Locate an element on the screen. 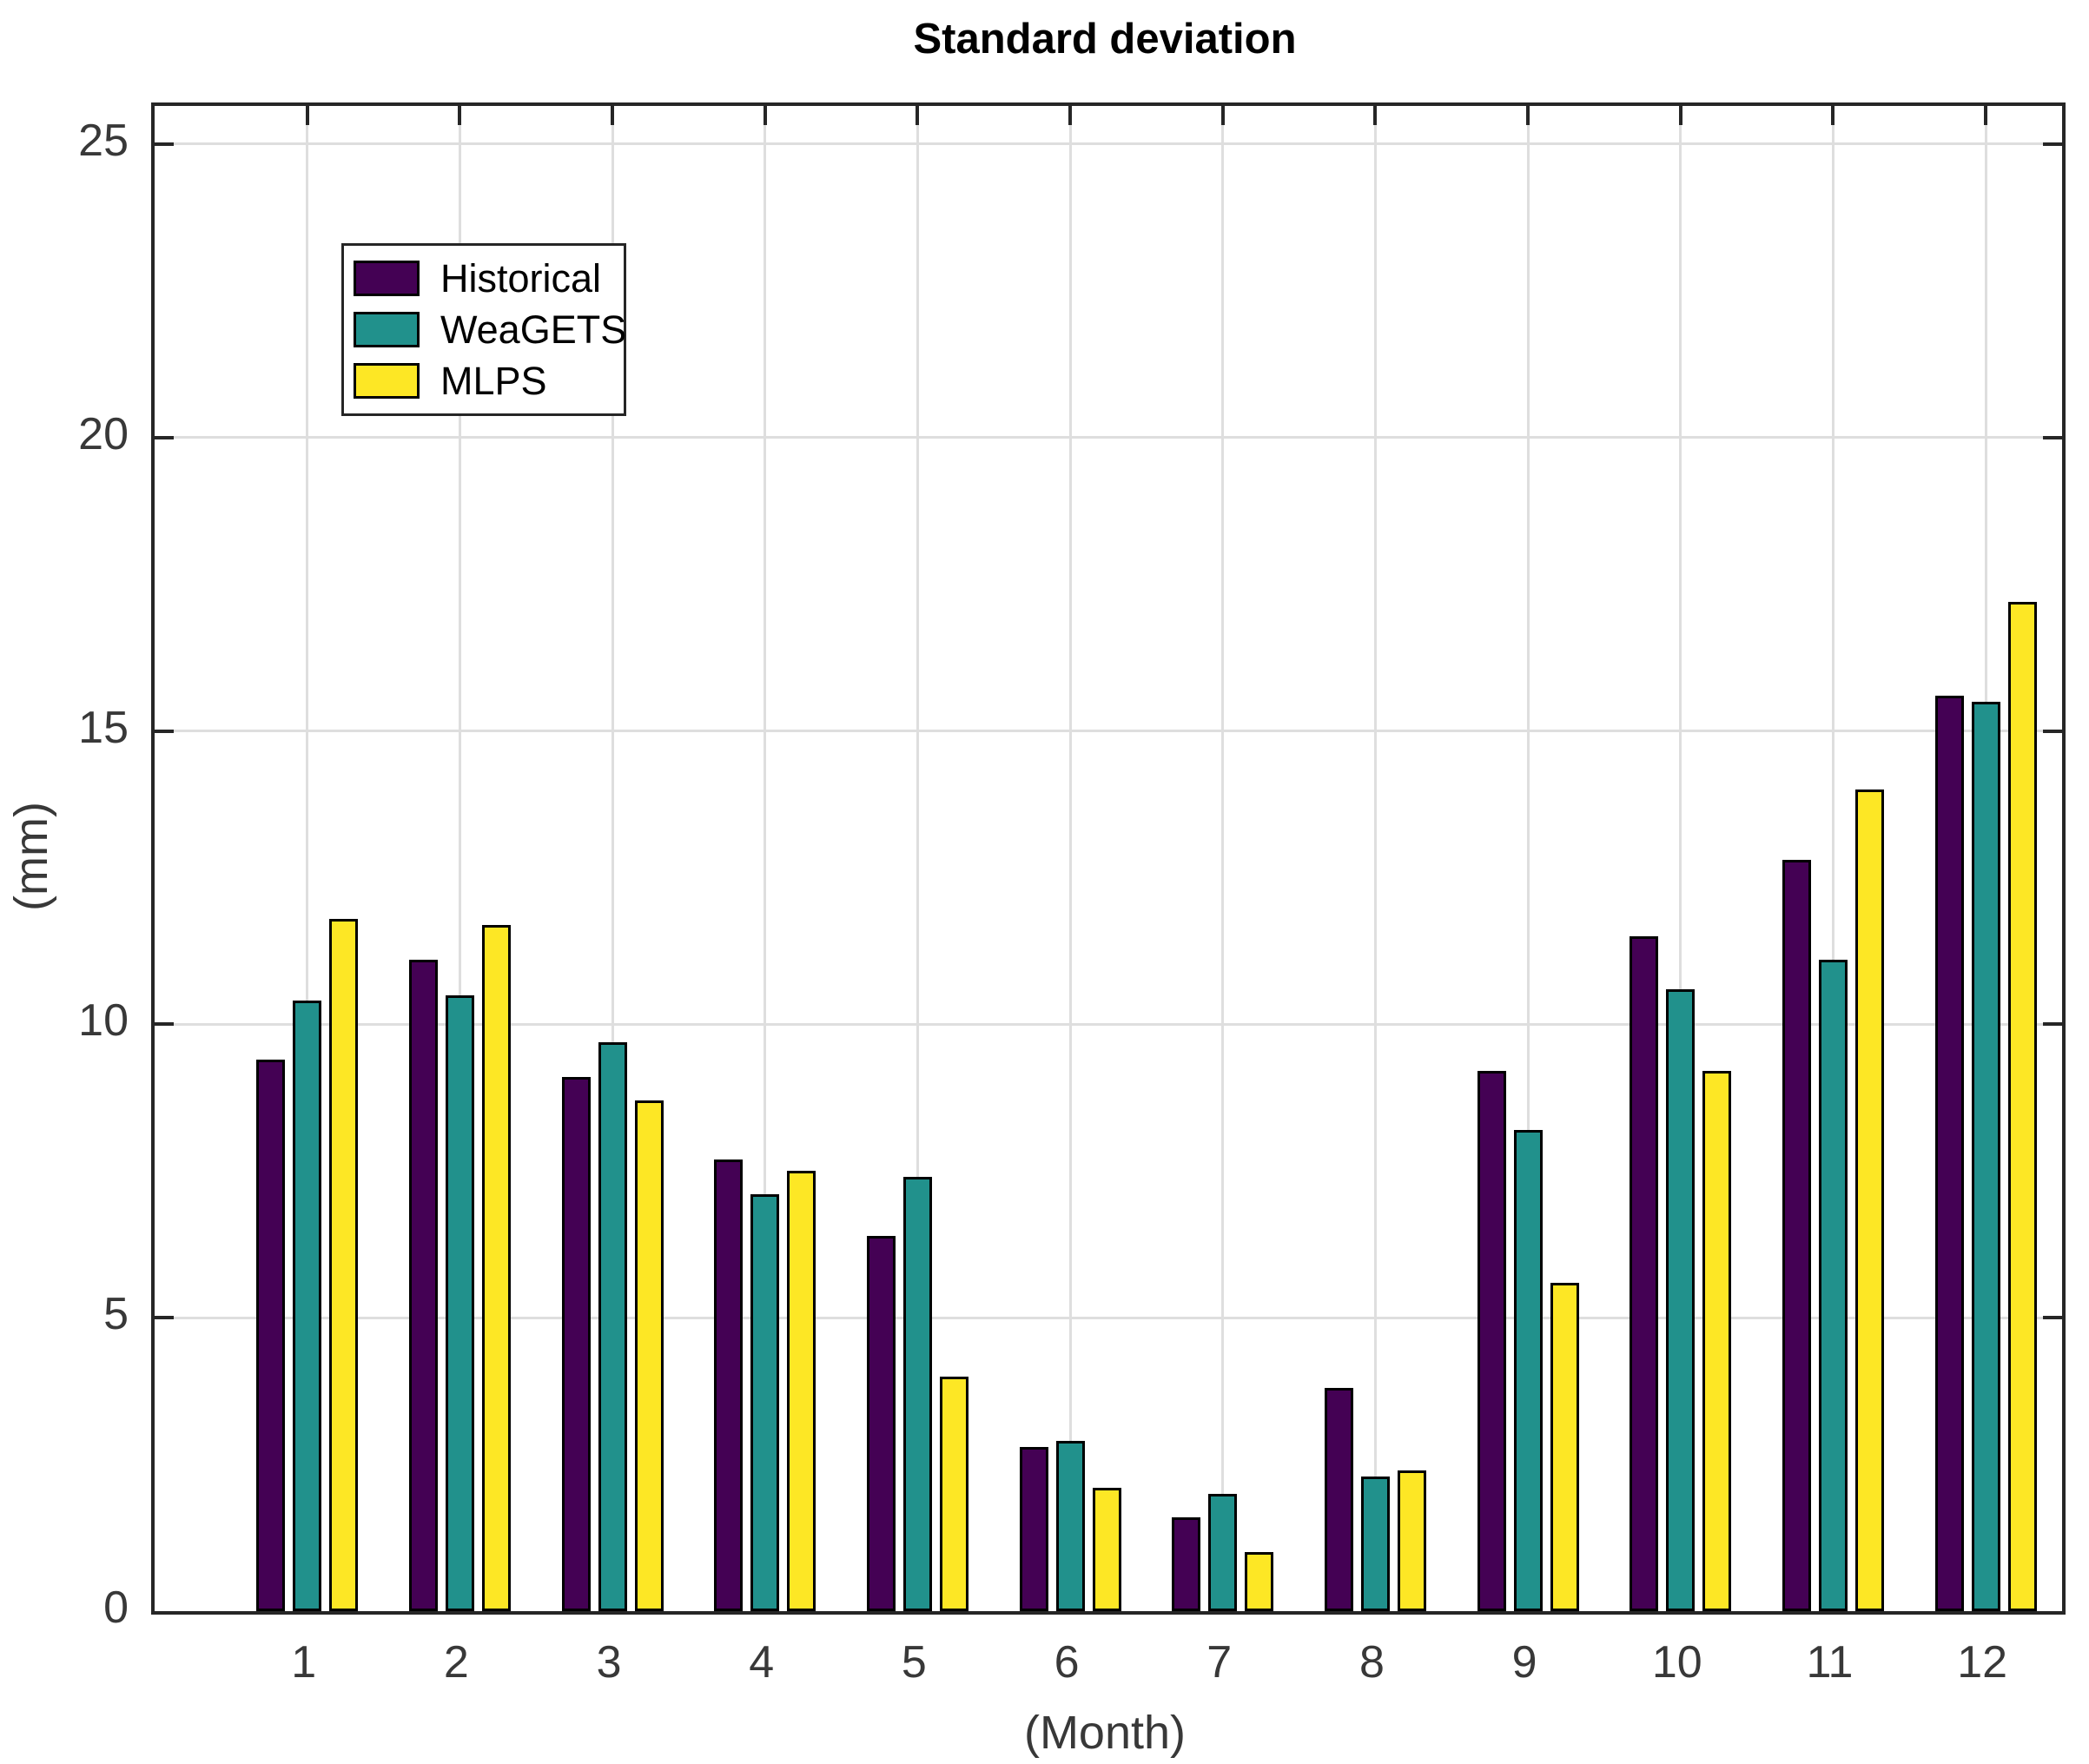  y-tick-label: 15 is located at coordinates (104, 727).